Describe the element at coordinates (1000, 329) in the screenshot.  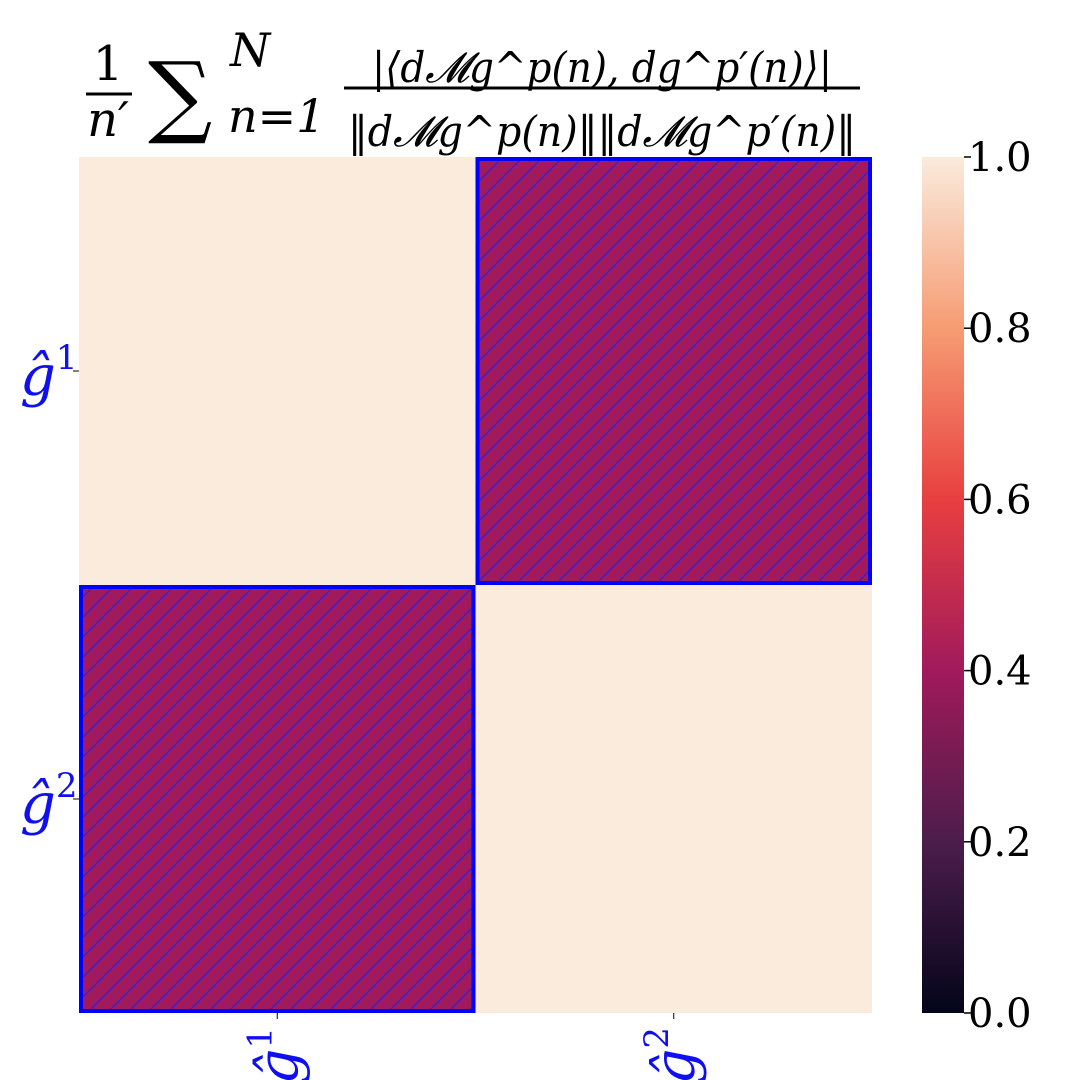
I see `colorbar-tick-label-4: 0.8` at that location.